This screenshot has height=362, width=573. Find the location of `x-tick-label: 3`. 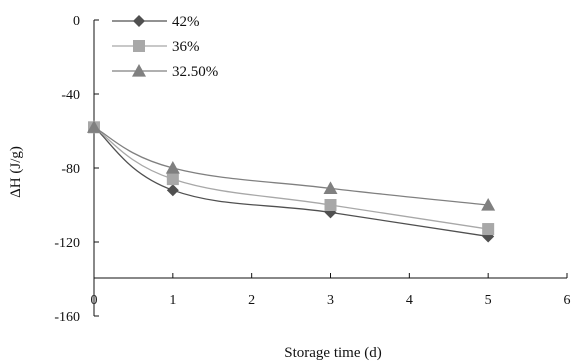

x-tick-label: 3 is located at coordinates (330, 300).